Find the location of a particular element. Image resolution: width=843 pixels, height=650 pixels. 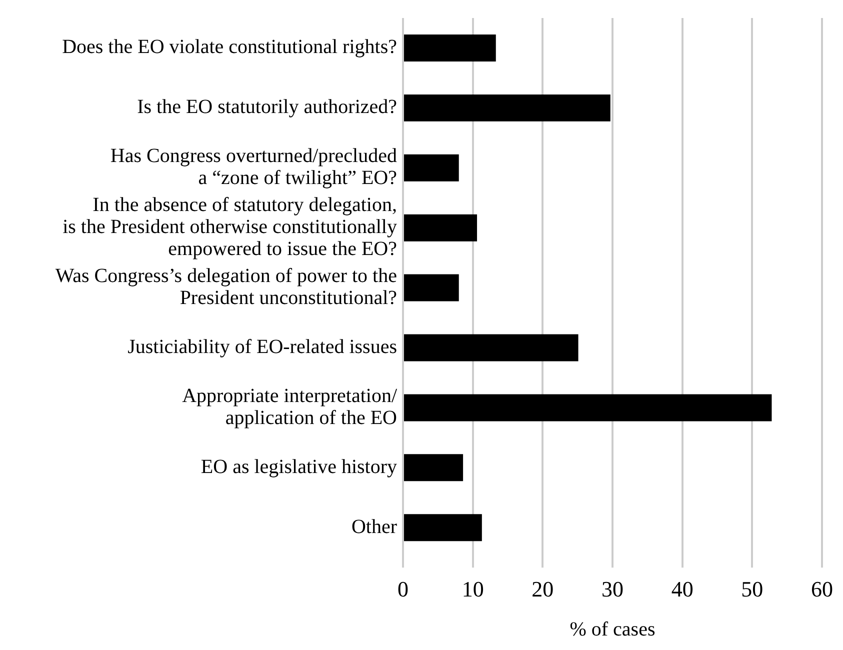

y-tick-label: Appropriate interpretation/ application of the EO is located at coordinates (290, 406).